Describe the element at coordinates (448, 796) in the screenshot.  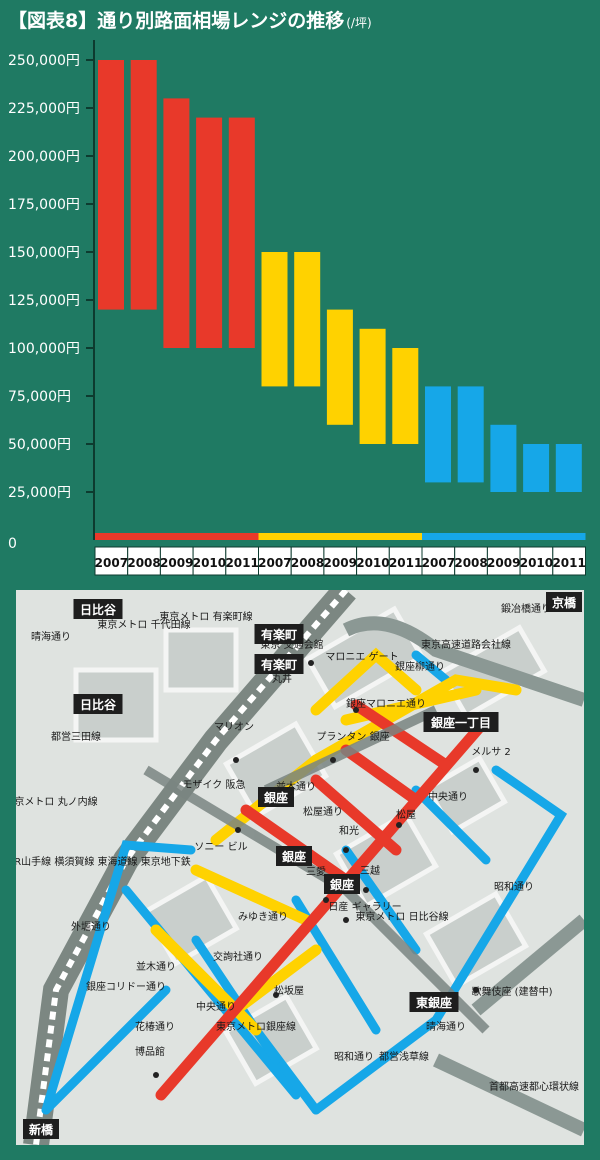
I see `map-place-label: 中央通り` at that location.